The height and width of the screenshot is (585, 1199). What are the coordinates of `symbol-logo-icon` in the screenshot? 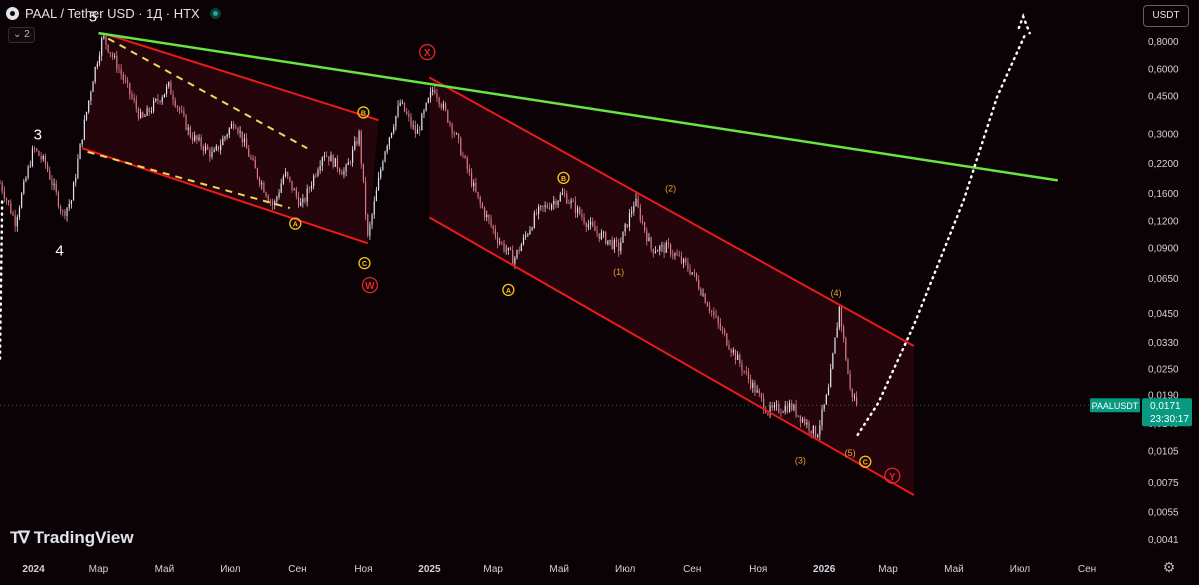 It's located at (12, 13).